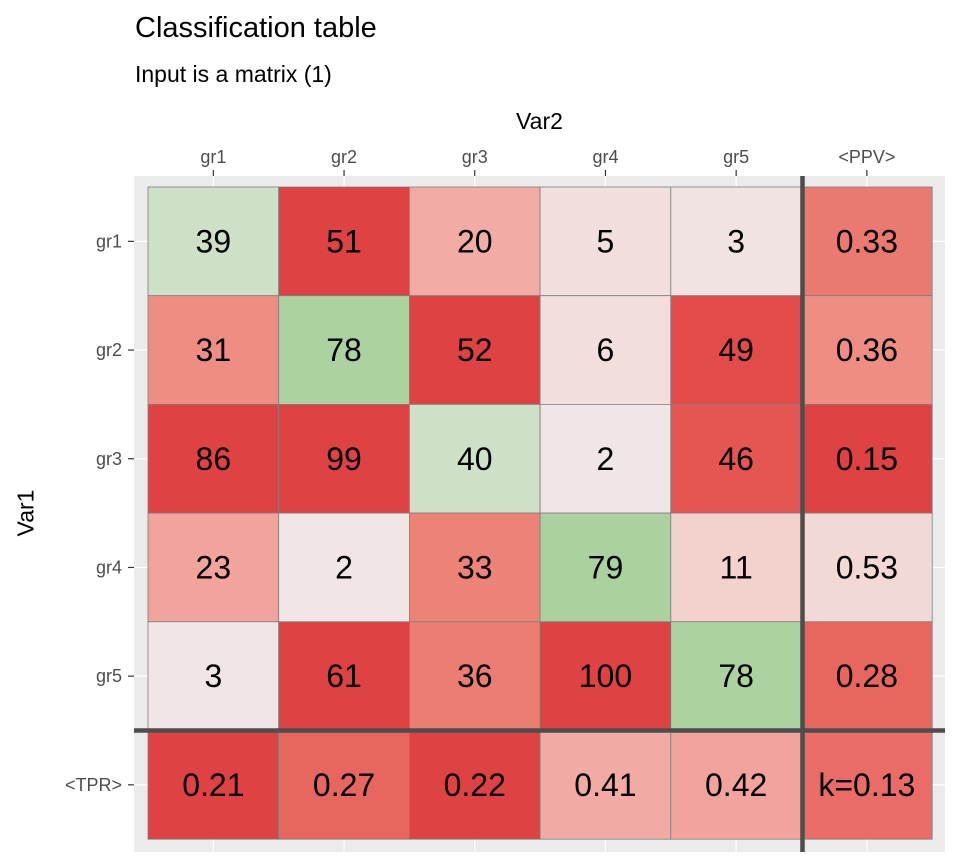 This screenshot has width=960, height=865. Describe the element at coordinates (109, 459) in the screenshot. I see `y-tick-label: gr3` at that location.